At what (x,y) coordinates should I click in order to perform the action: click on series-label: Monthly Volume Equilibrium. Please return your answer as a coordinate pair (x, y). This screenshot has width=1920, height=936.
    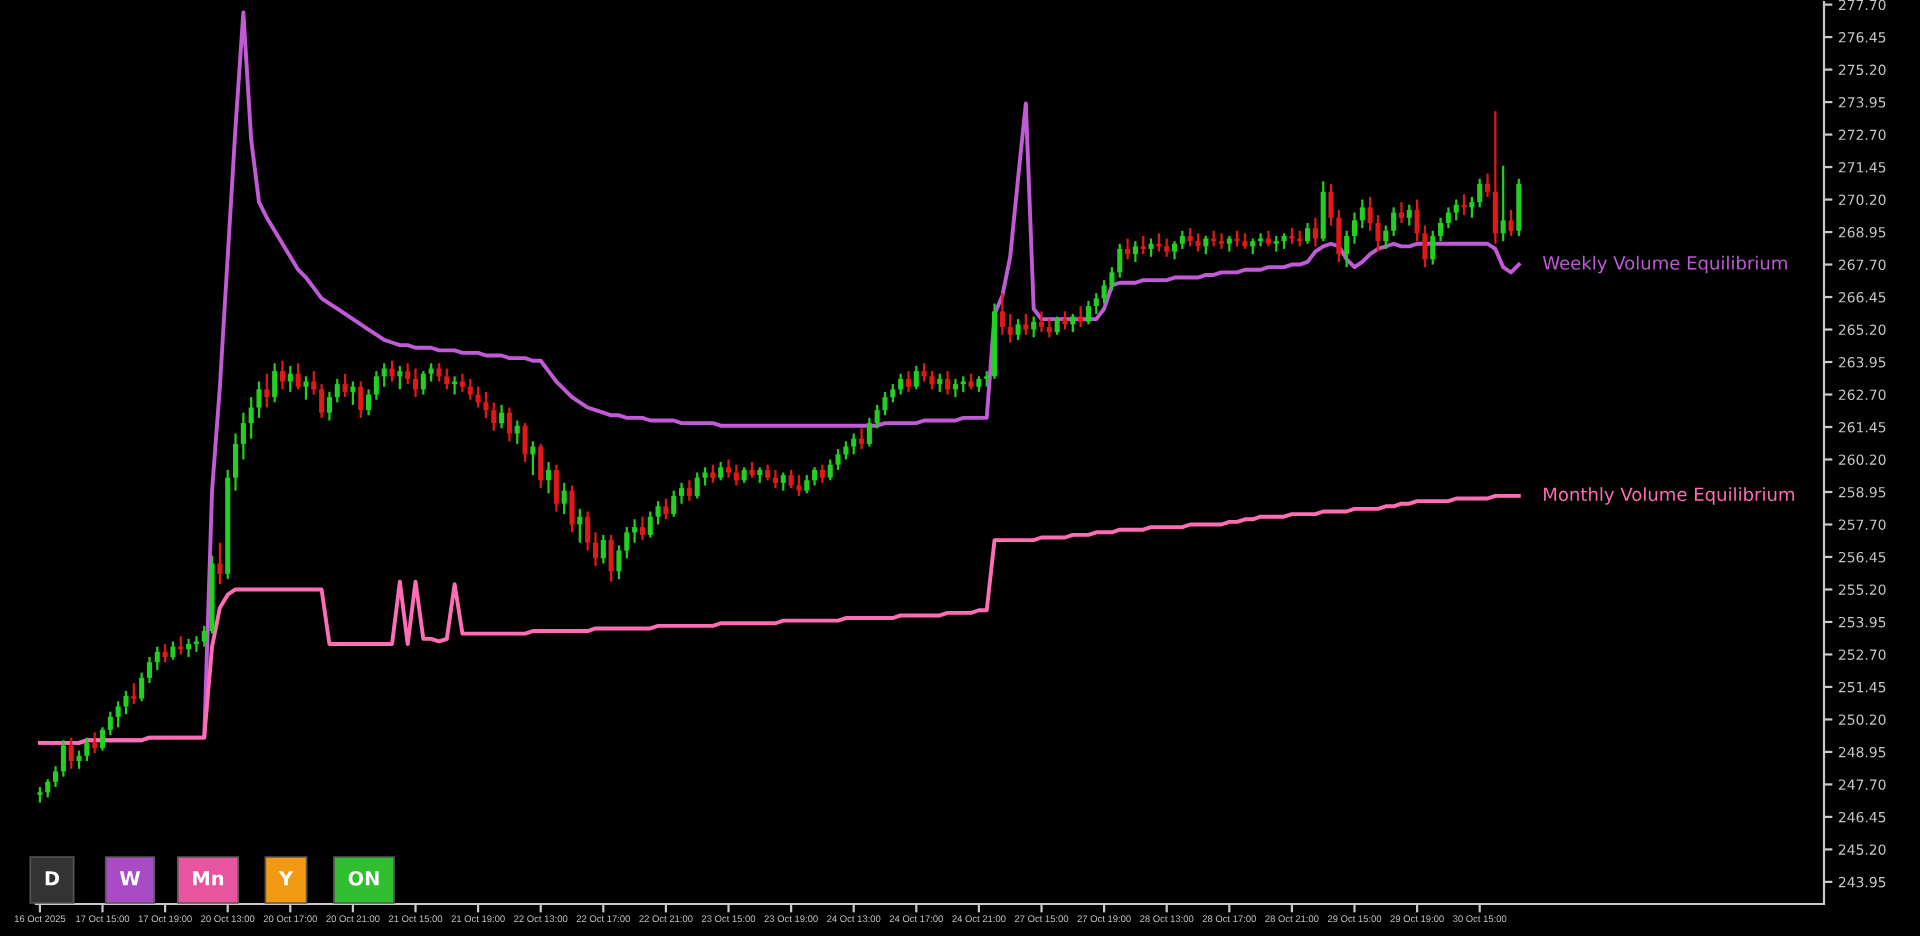
    Looking at the image, I should click on (1669, 496).